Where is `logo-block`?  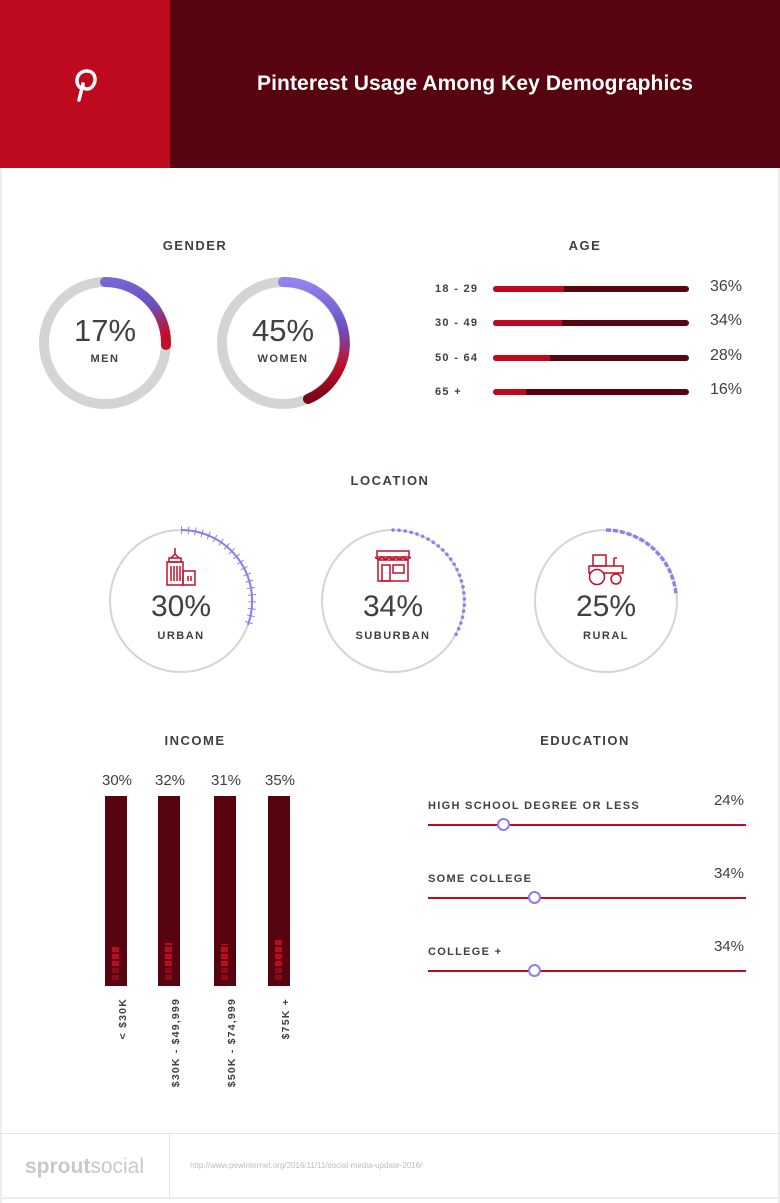 logo-block is located at coordinates (85, 84).